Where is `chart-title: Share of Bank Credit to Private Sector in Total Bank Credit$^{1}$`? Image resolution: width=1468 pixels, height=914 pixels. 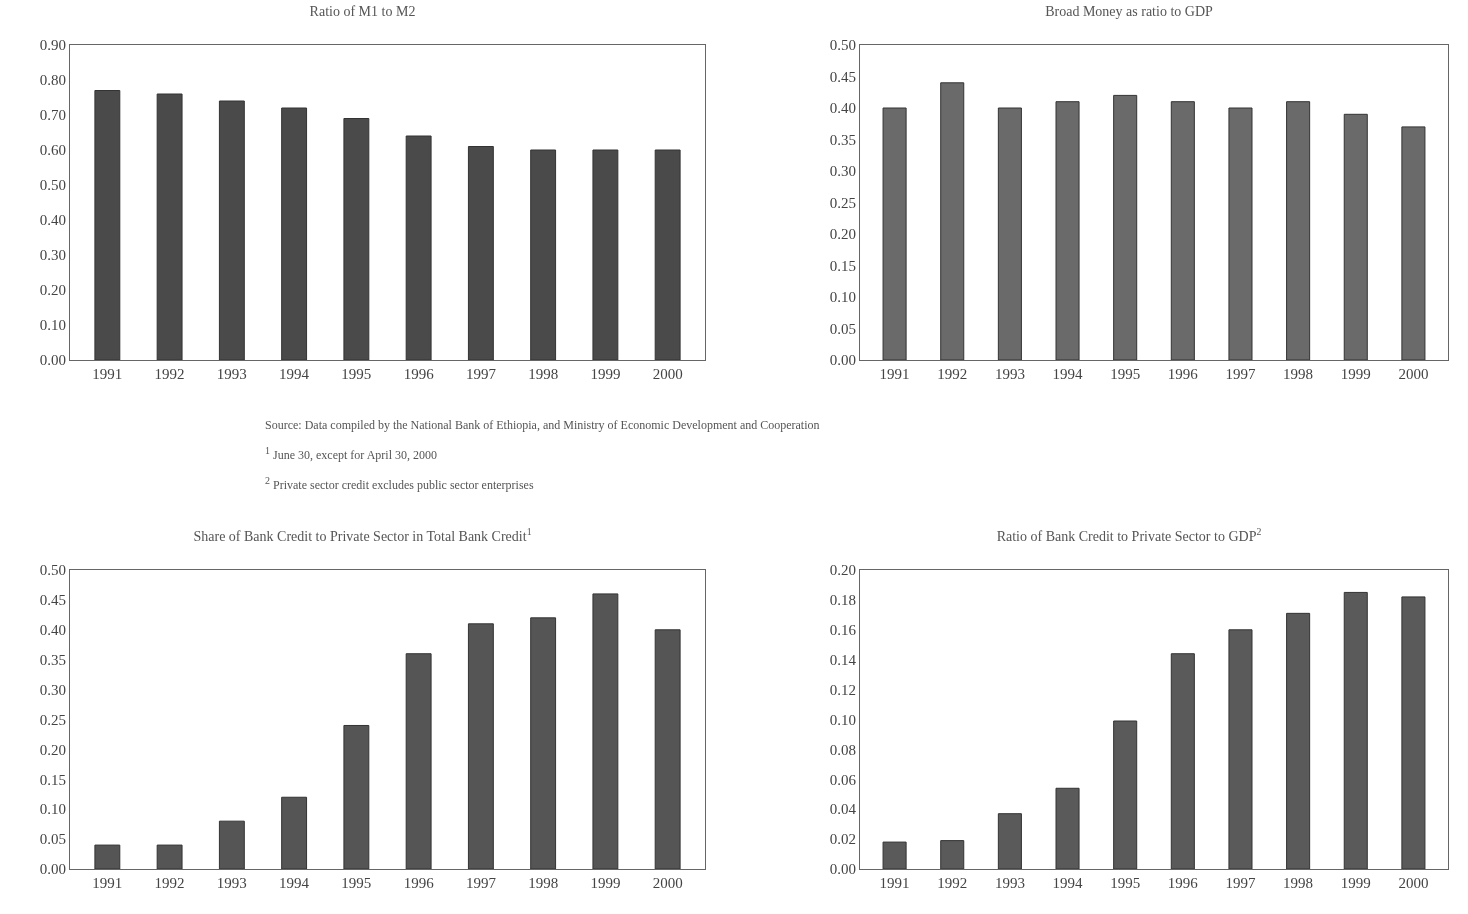 chart-title: Share of Bank Credit to Private Sector in Total Bank Credit$^{1}$ is located at coordinates (362, 534).